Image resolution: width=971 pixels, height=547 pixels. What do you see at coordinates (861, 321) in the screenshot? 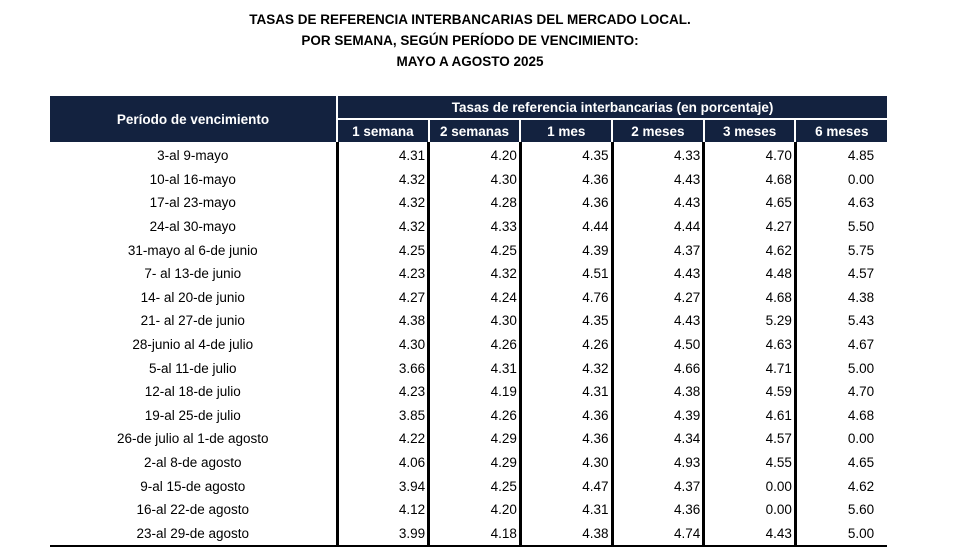
I see `rate-cell: 5.43` at bounding box center [861, 321].